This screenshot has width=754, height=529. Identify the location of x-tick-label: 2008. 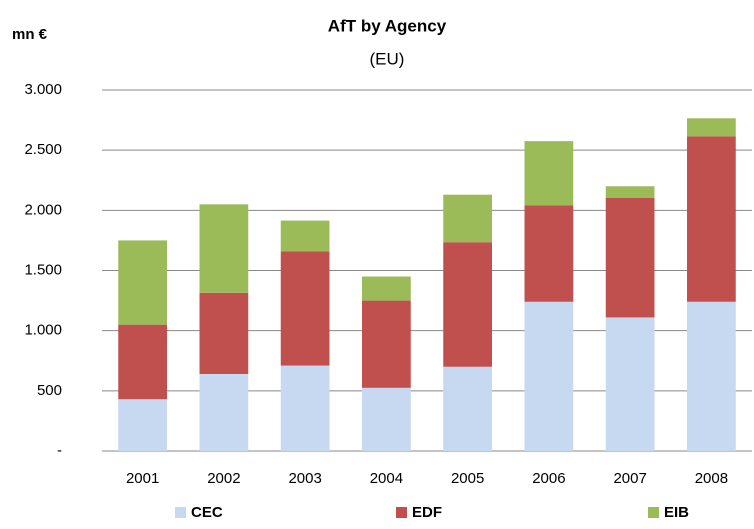
(711, 478).